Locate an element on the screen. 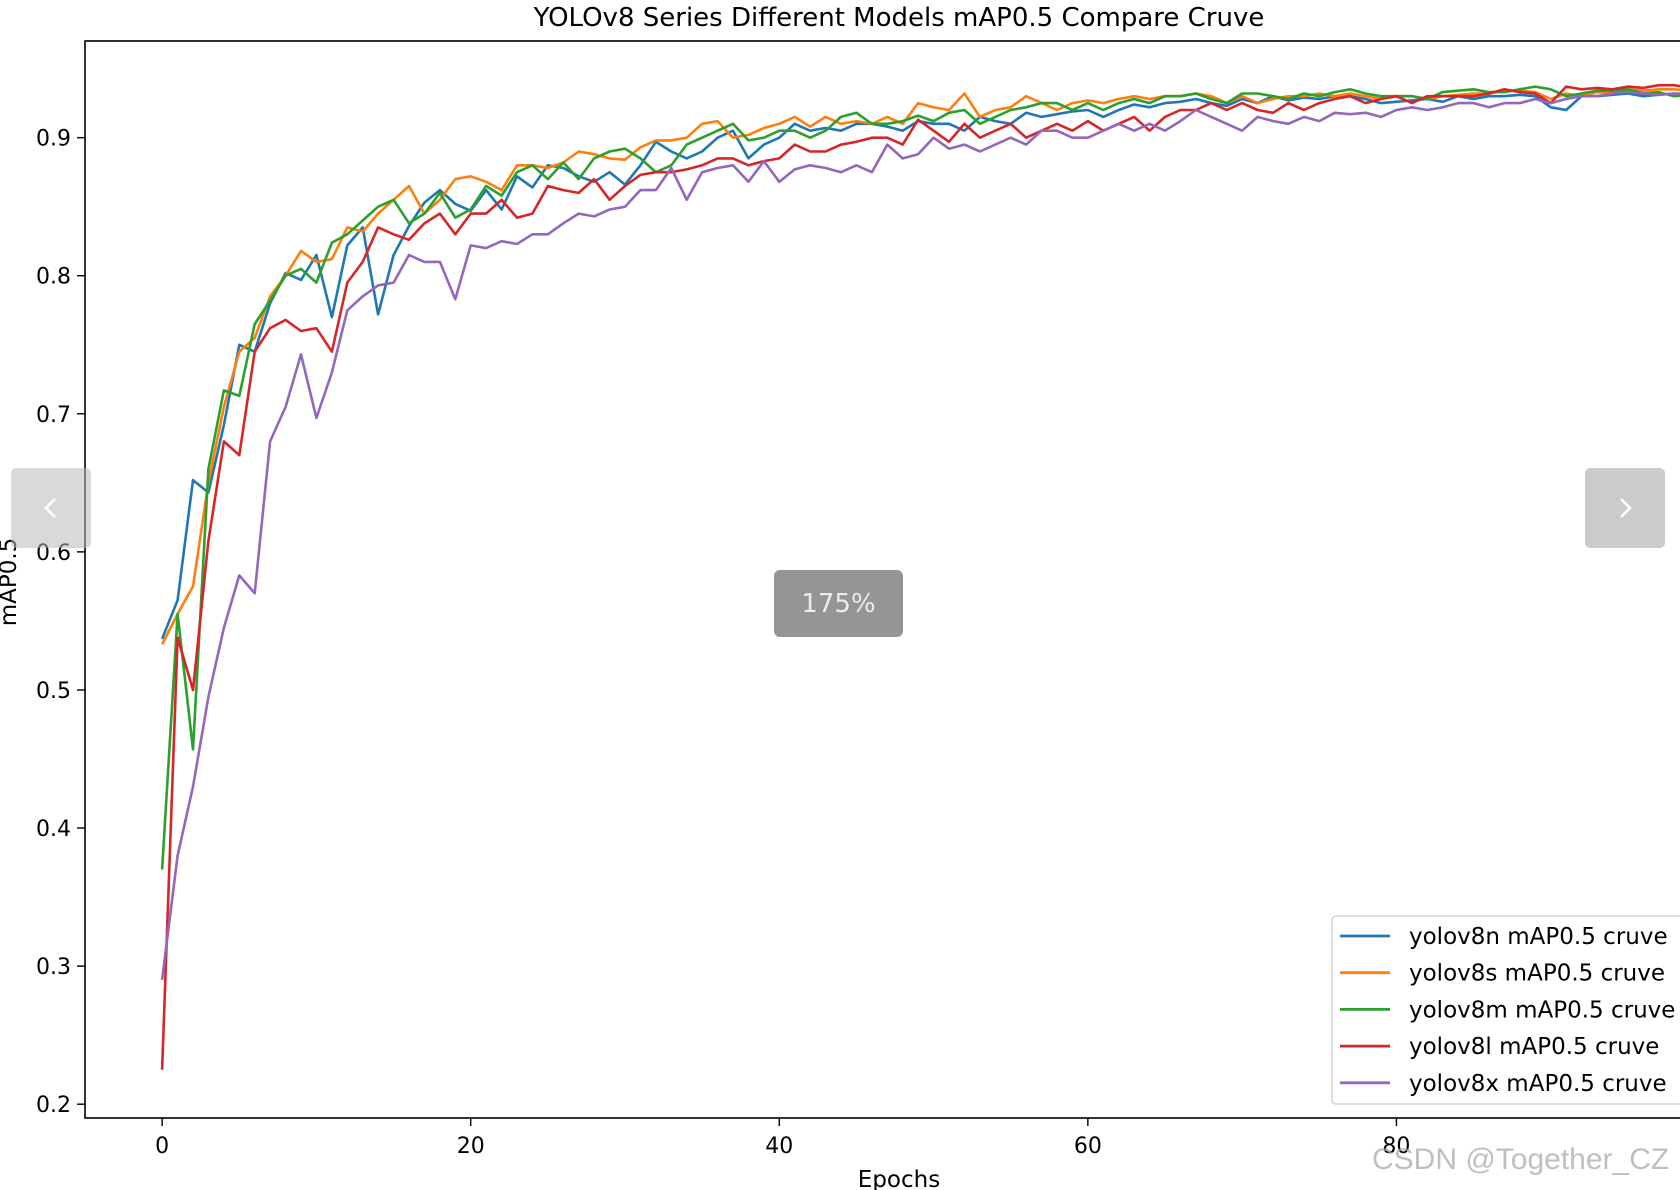 The image size is (1680, 1190). legend-box is located at coordinates (1505, 1010).